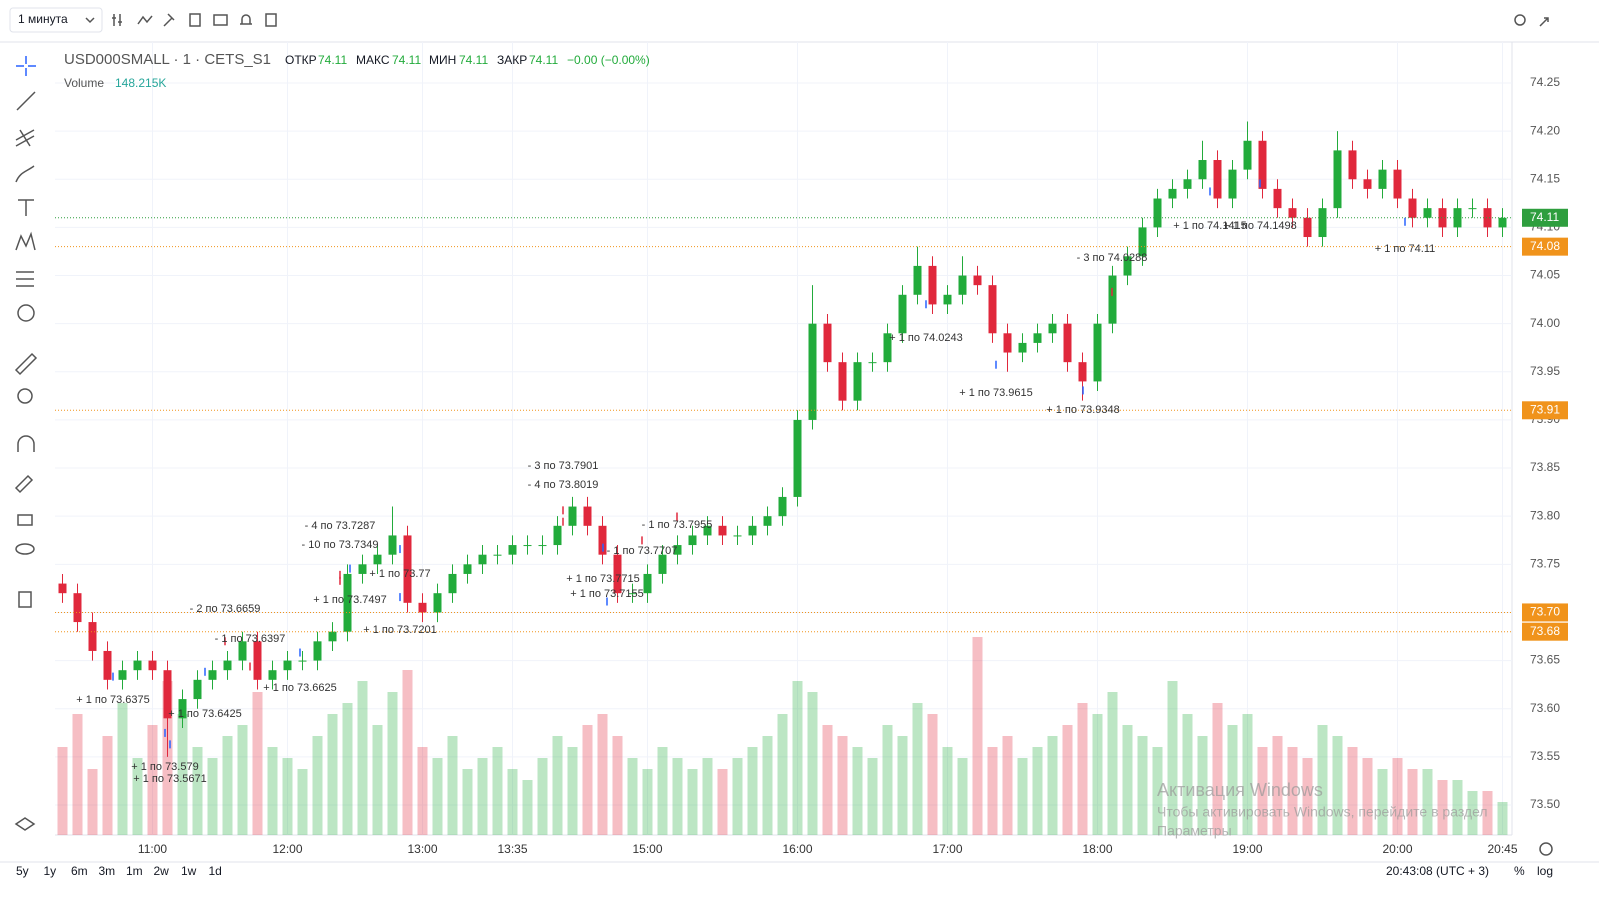 This screenshot has width=1599, height=904. What do you see at coordinates (400, 630) in the screenshot?
I see `trade-label: + 1 по 73.7201` at bounding box center [400, 630].